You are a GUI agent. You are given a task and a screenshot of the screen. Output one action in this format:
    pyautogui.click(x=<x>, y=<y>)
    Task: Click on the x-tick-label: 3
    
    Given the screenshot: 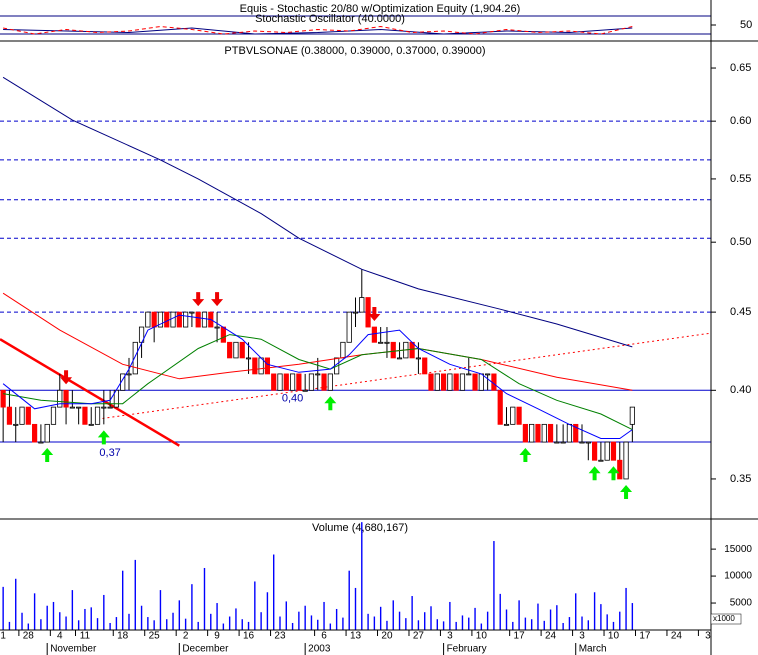 What is the action you would take?
    pyautogui.click(x=708, y=636)
    